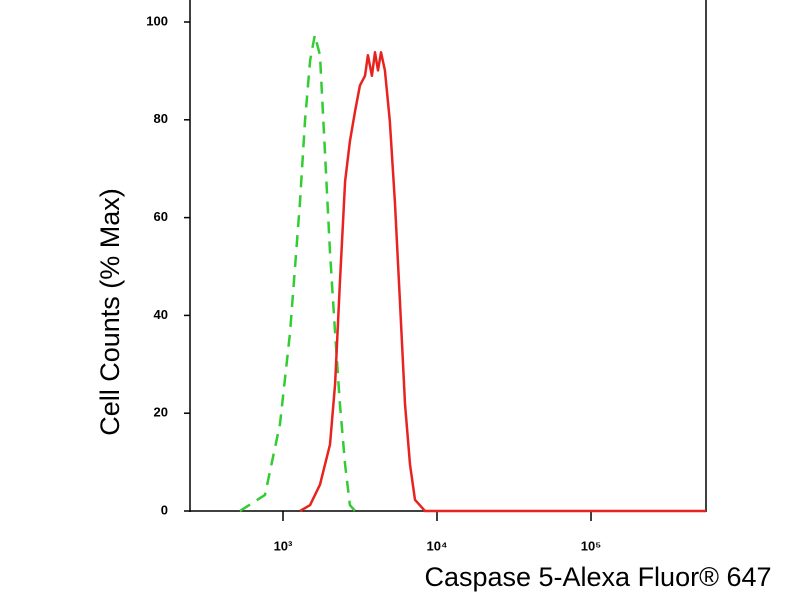  What do you see at coordinates (597, 577) in the screenshot?
I see `x-axis-label: Caspase 5-Alexa Fluor® 647` at bounding box center [597, 577].